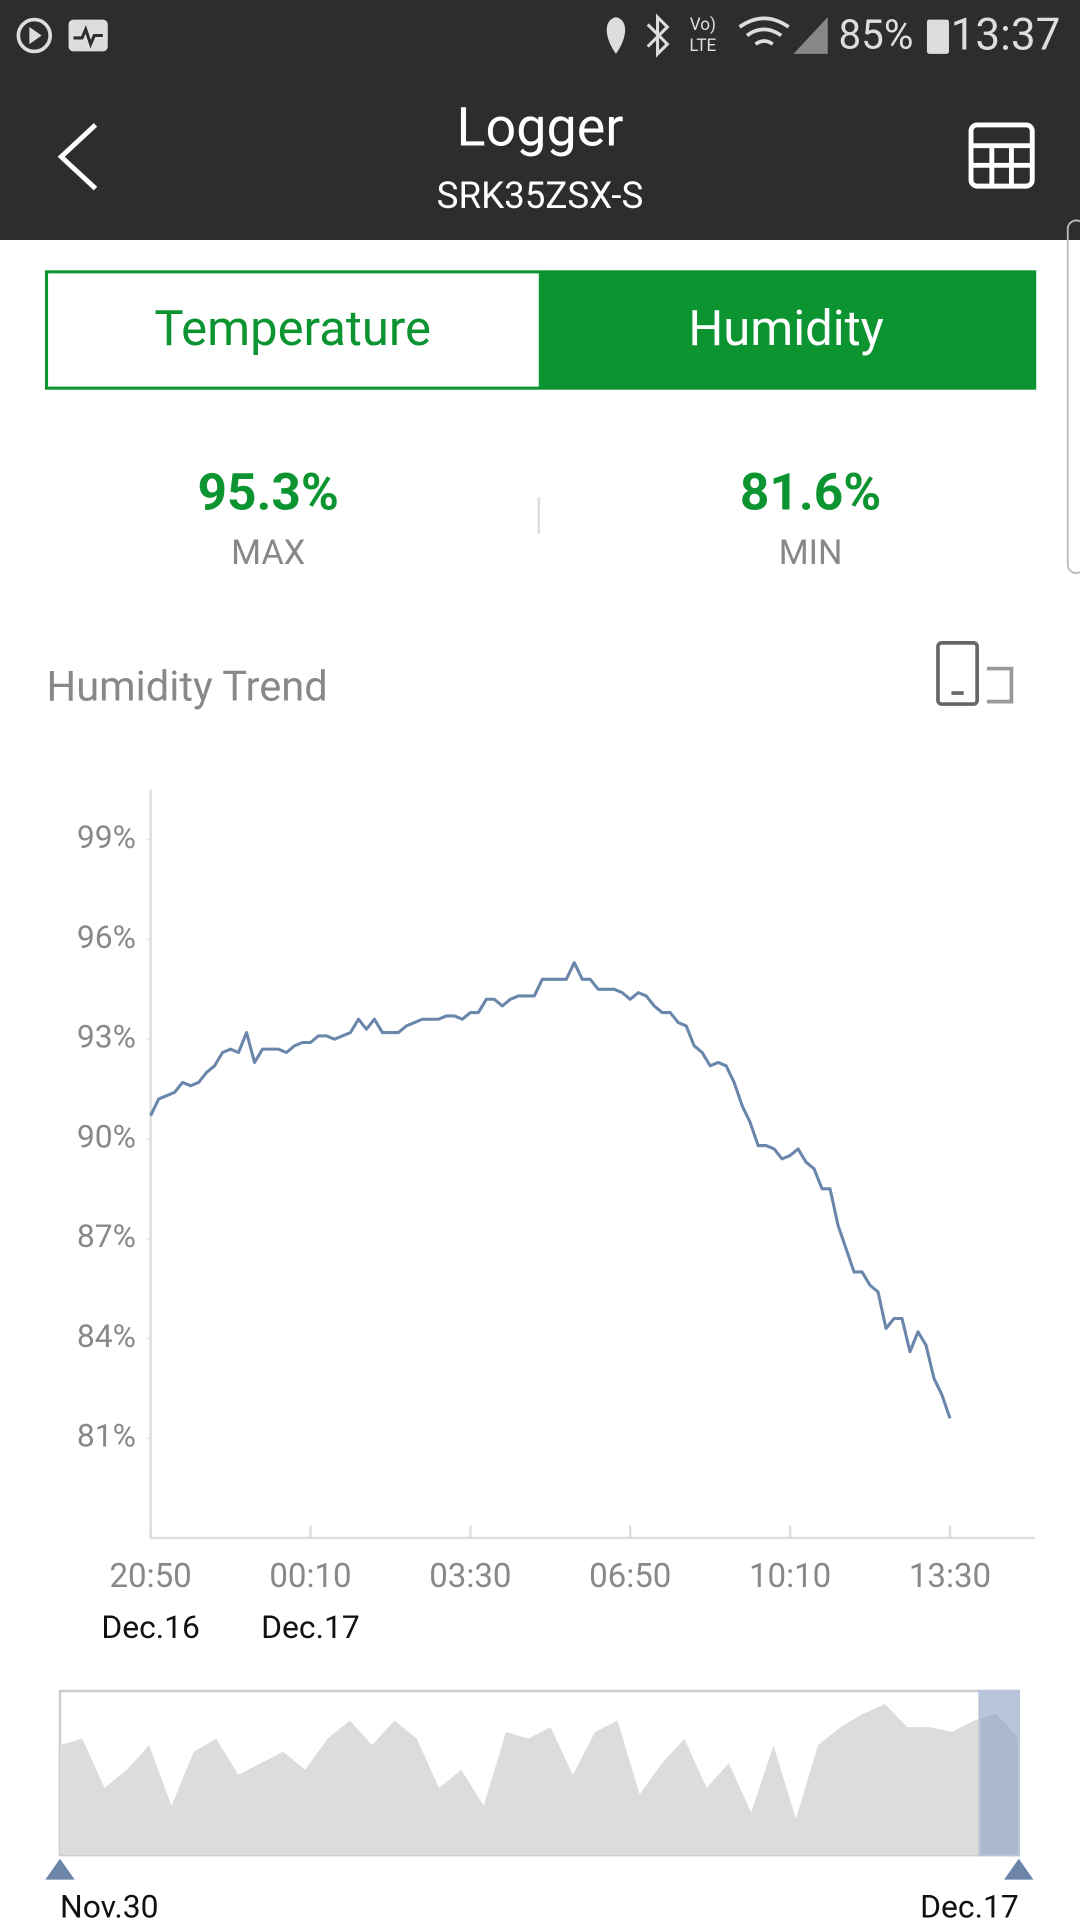 This screenshot has width=1080, height=1920. I want to click on y-tick-label: 96%, so click(106, 937).